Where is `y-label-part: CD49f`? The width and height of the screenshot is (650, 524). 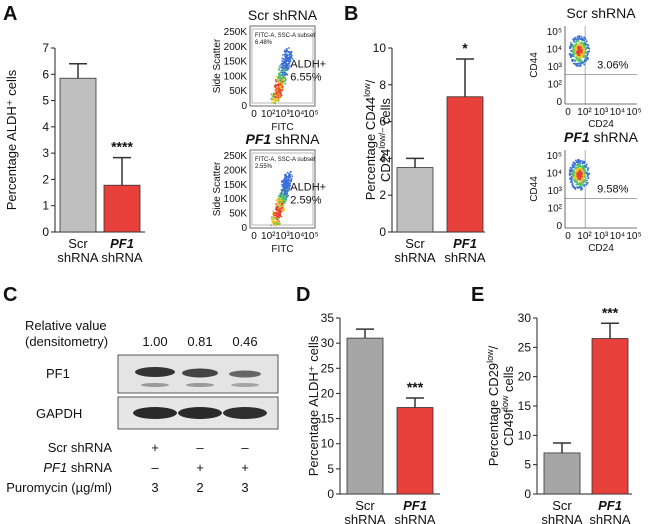 y-label-part: CD49f is located at coordinates (508, 427).